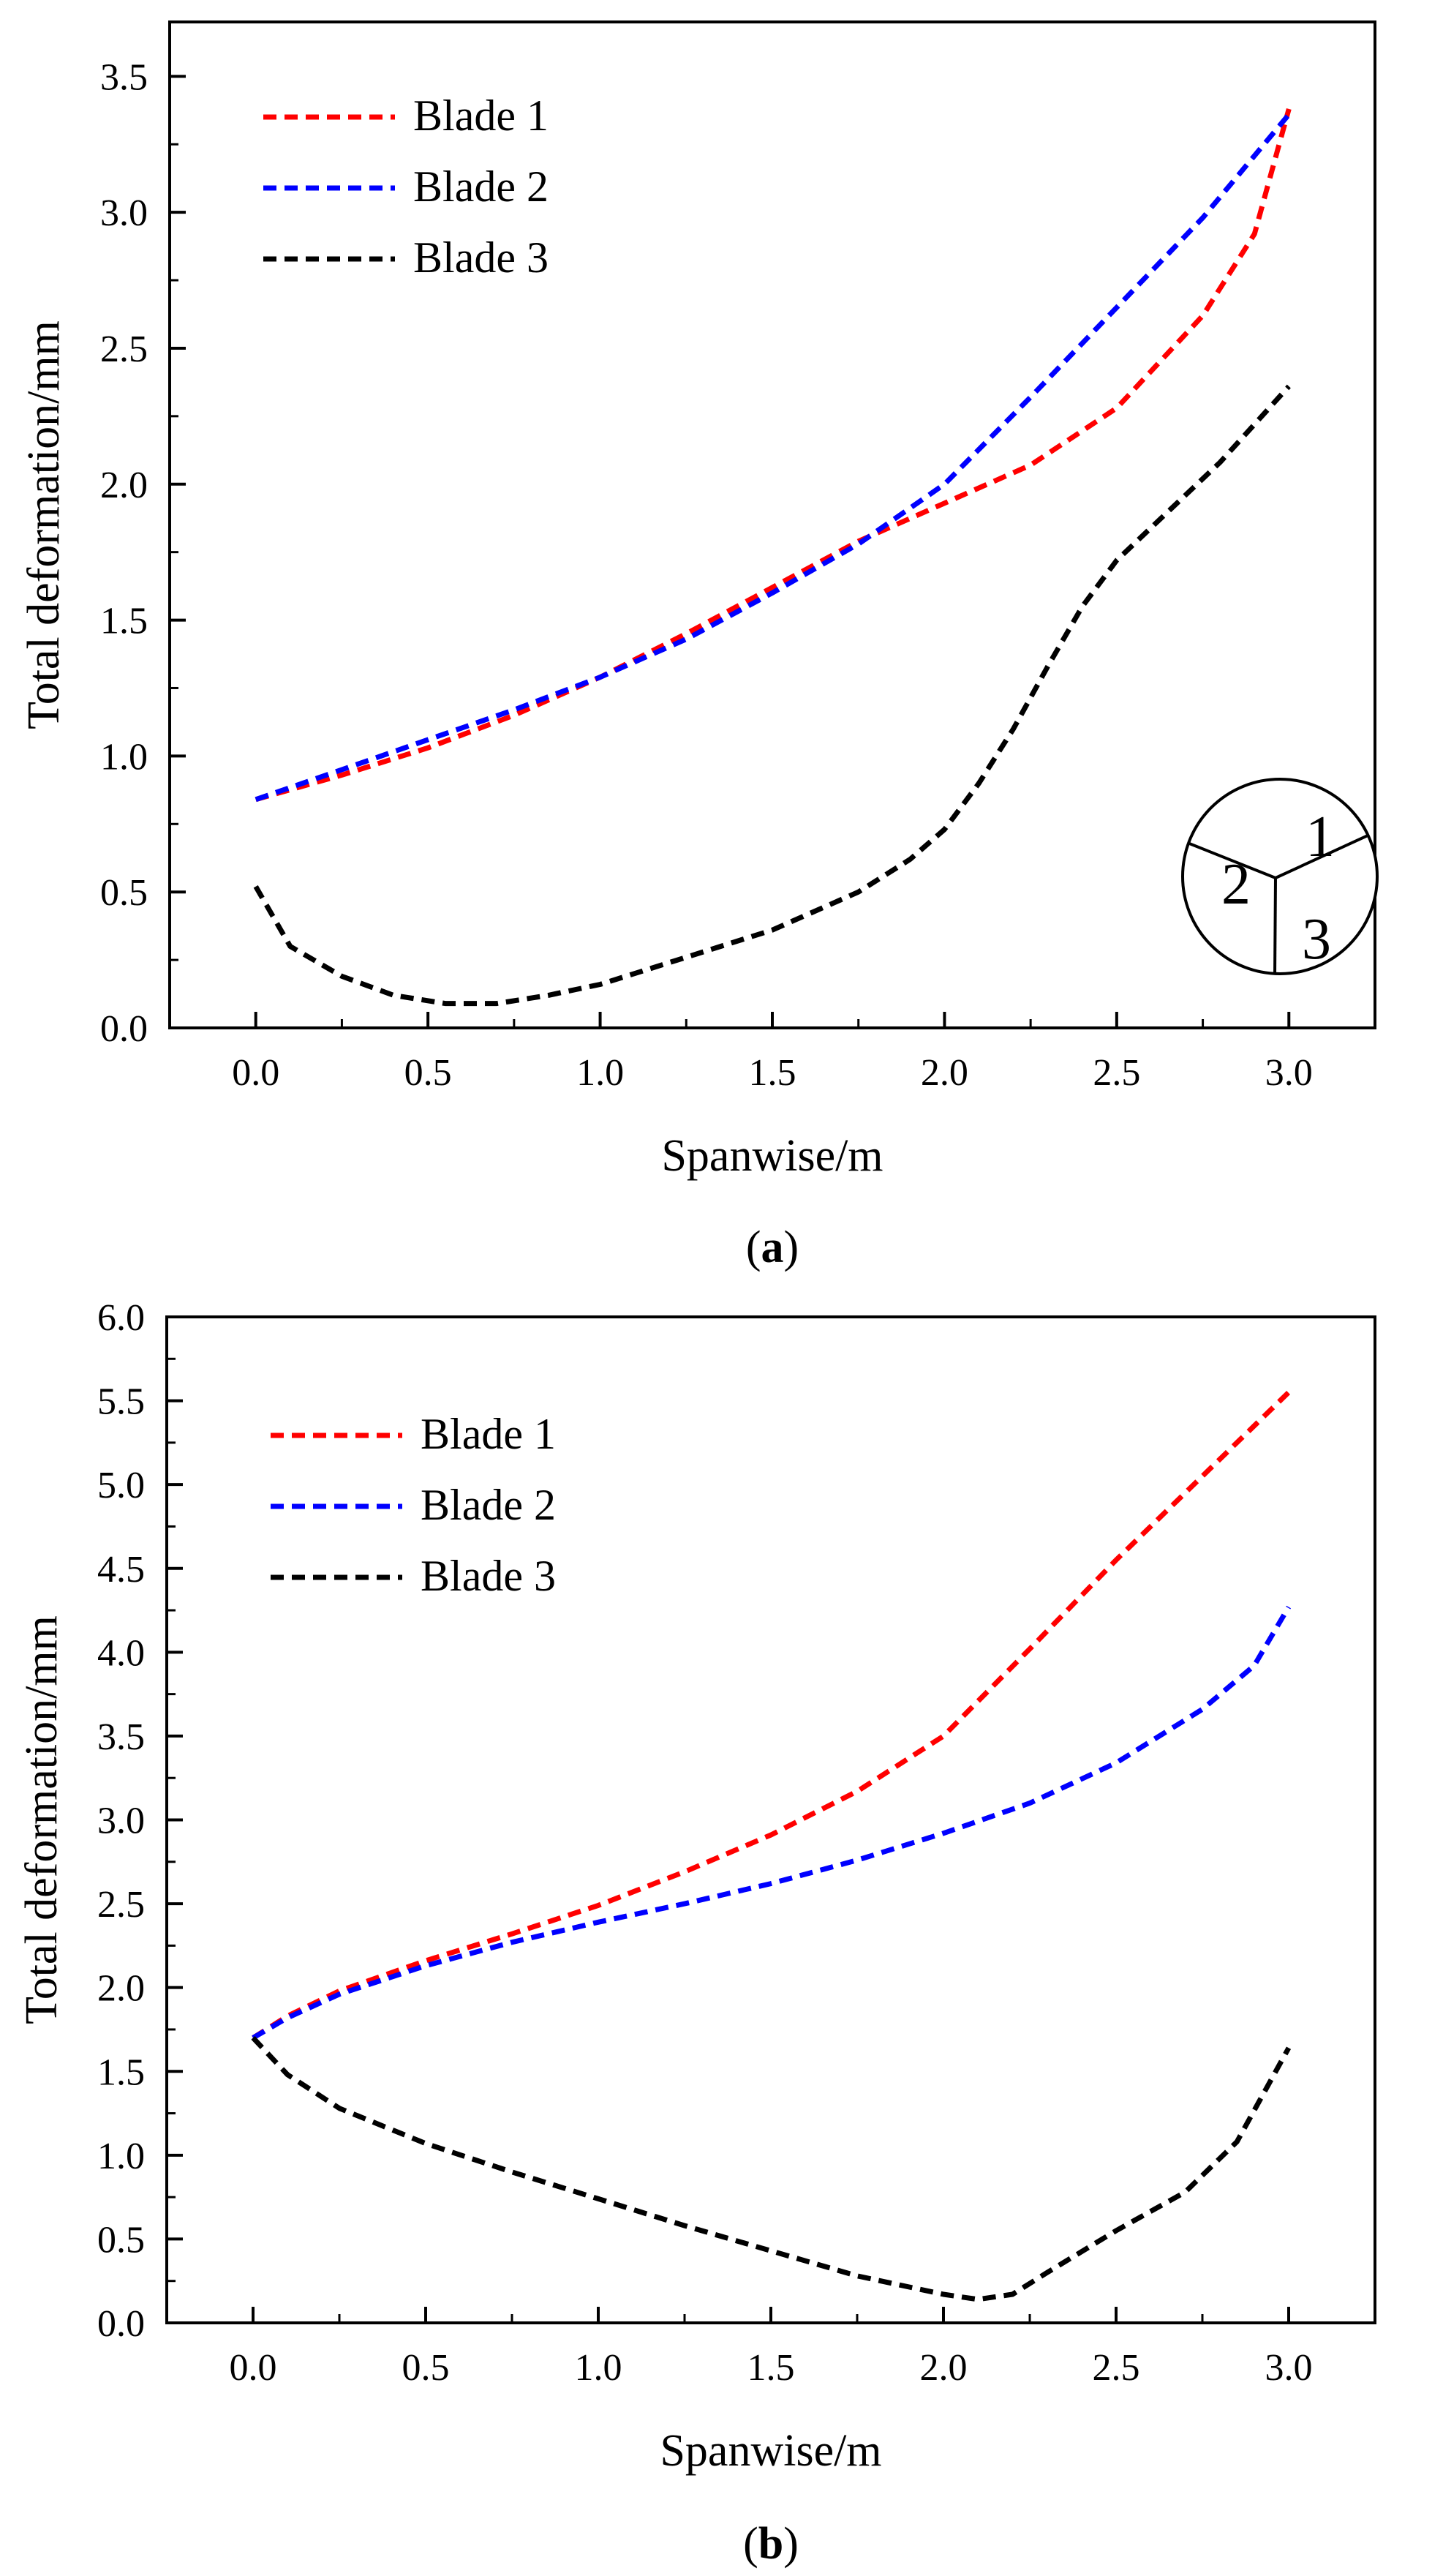 The image size is (1443, 2576). I want to click on rotor-blade-label: 3, so click(1317, 940).